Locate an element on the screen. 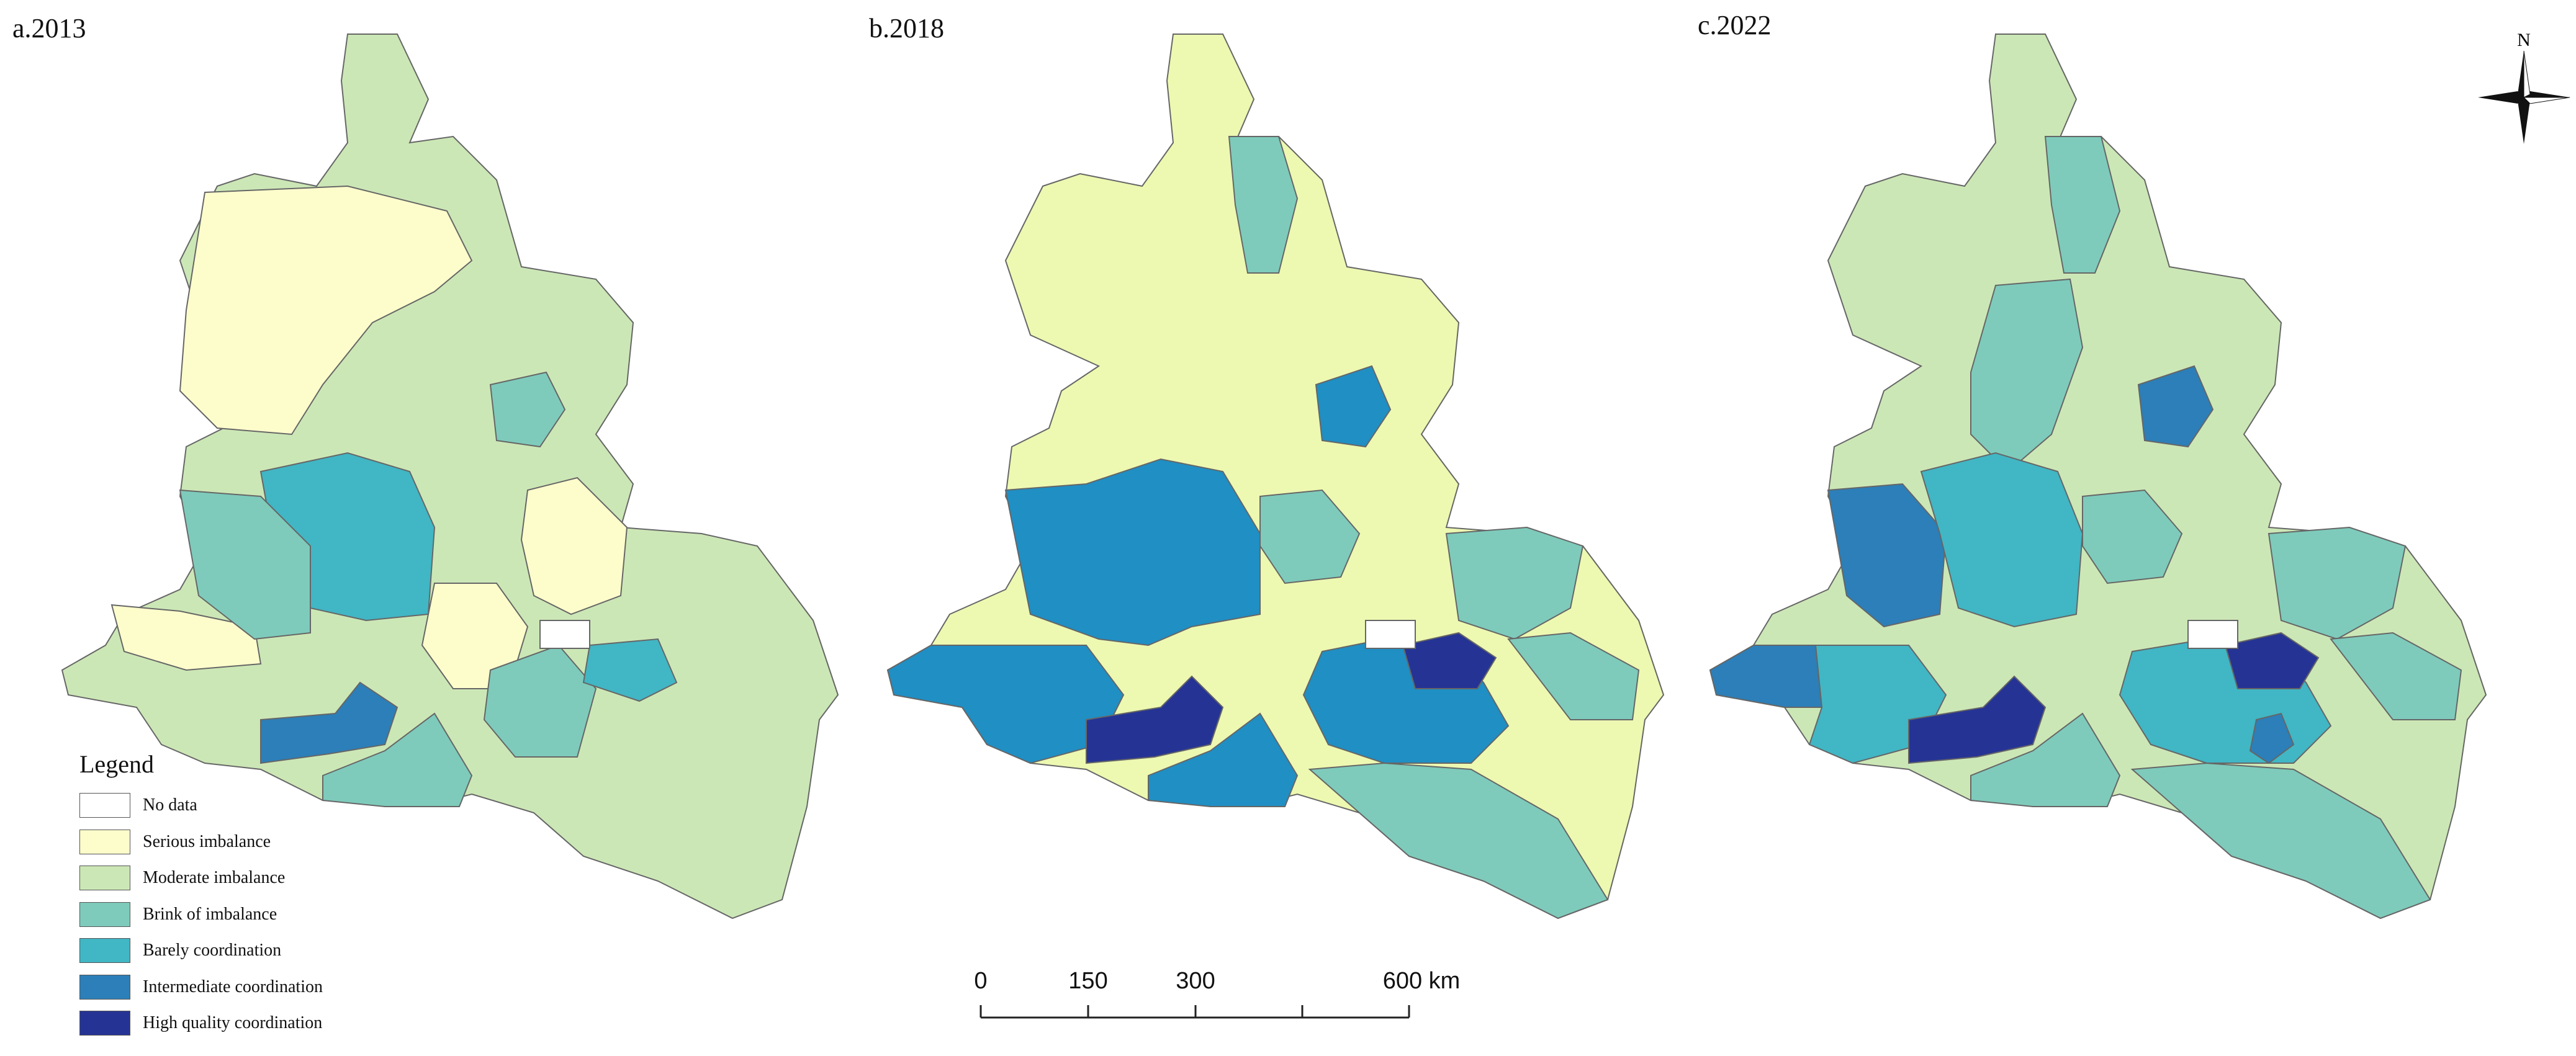  legend-item: Serious imbalance is located at coordinates (201, 843).